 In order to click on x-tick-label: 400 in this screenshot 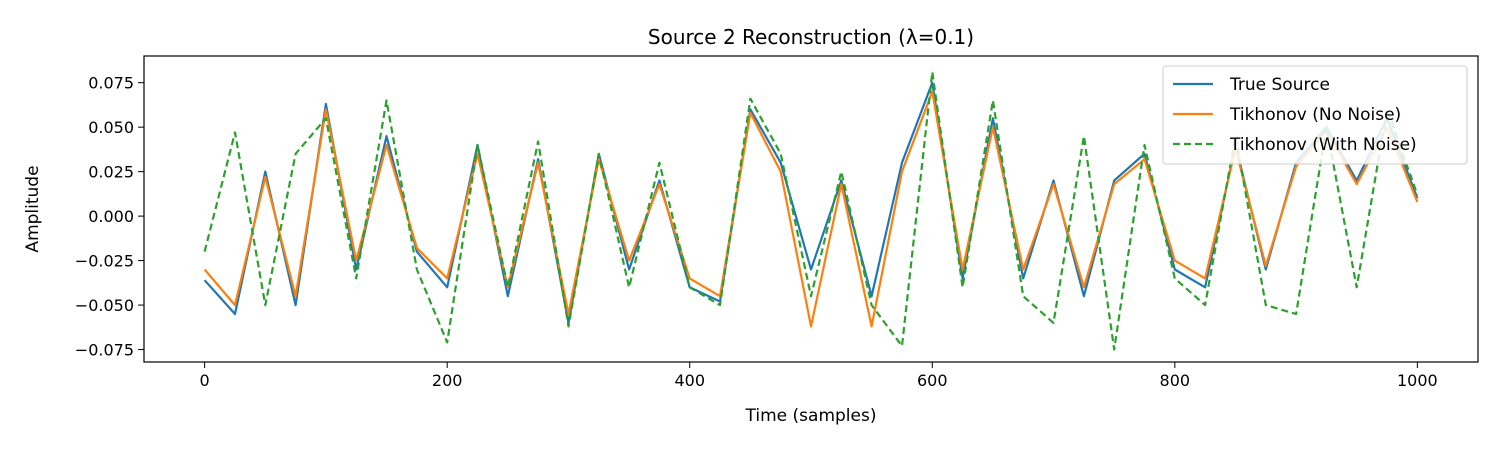, I will do `click(689, 380)`.